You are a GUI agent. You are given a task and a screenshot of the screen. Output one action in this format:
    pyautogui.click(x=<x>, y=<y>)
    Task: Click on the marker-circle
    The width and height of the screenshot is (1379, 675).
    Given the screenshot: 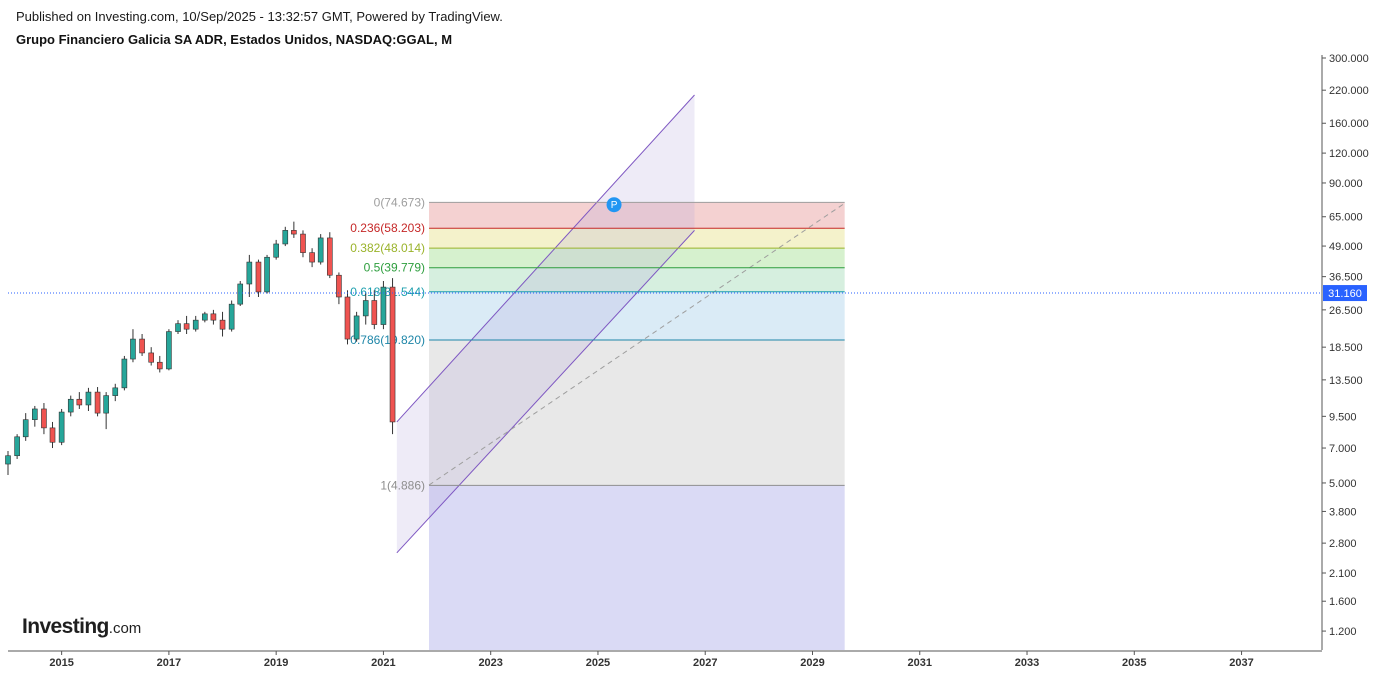 What is the action you would take?
    pyautogui.click(x=614, y=205)
    